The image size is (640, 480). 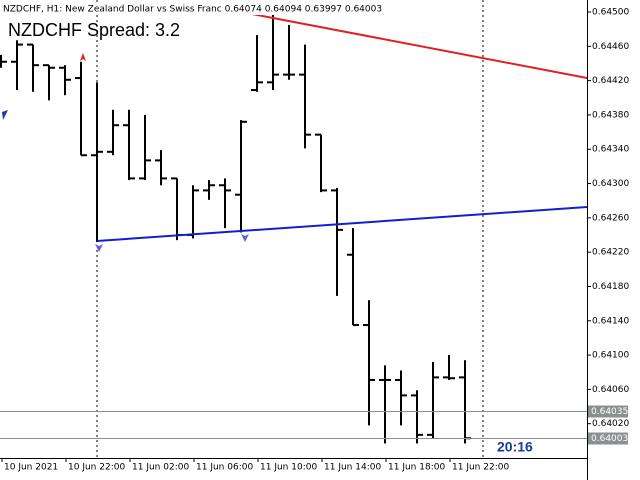 What do you see at coordinates (610, 218) in the screenshot?
I see `y-tick-label: 0.64260` at bounding box center [610, 218].